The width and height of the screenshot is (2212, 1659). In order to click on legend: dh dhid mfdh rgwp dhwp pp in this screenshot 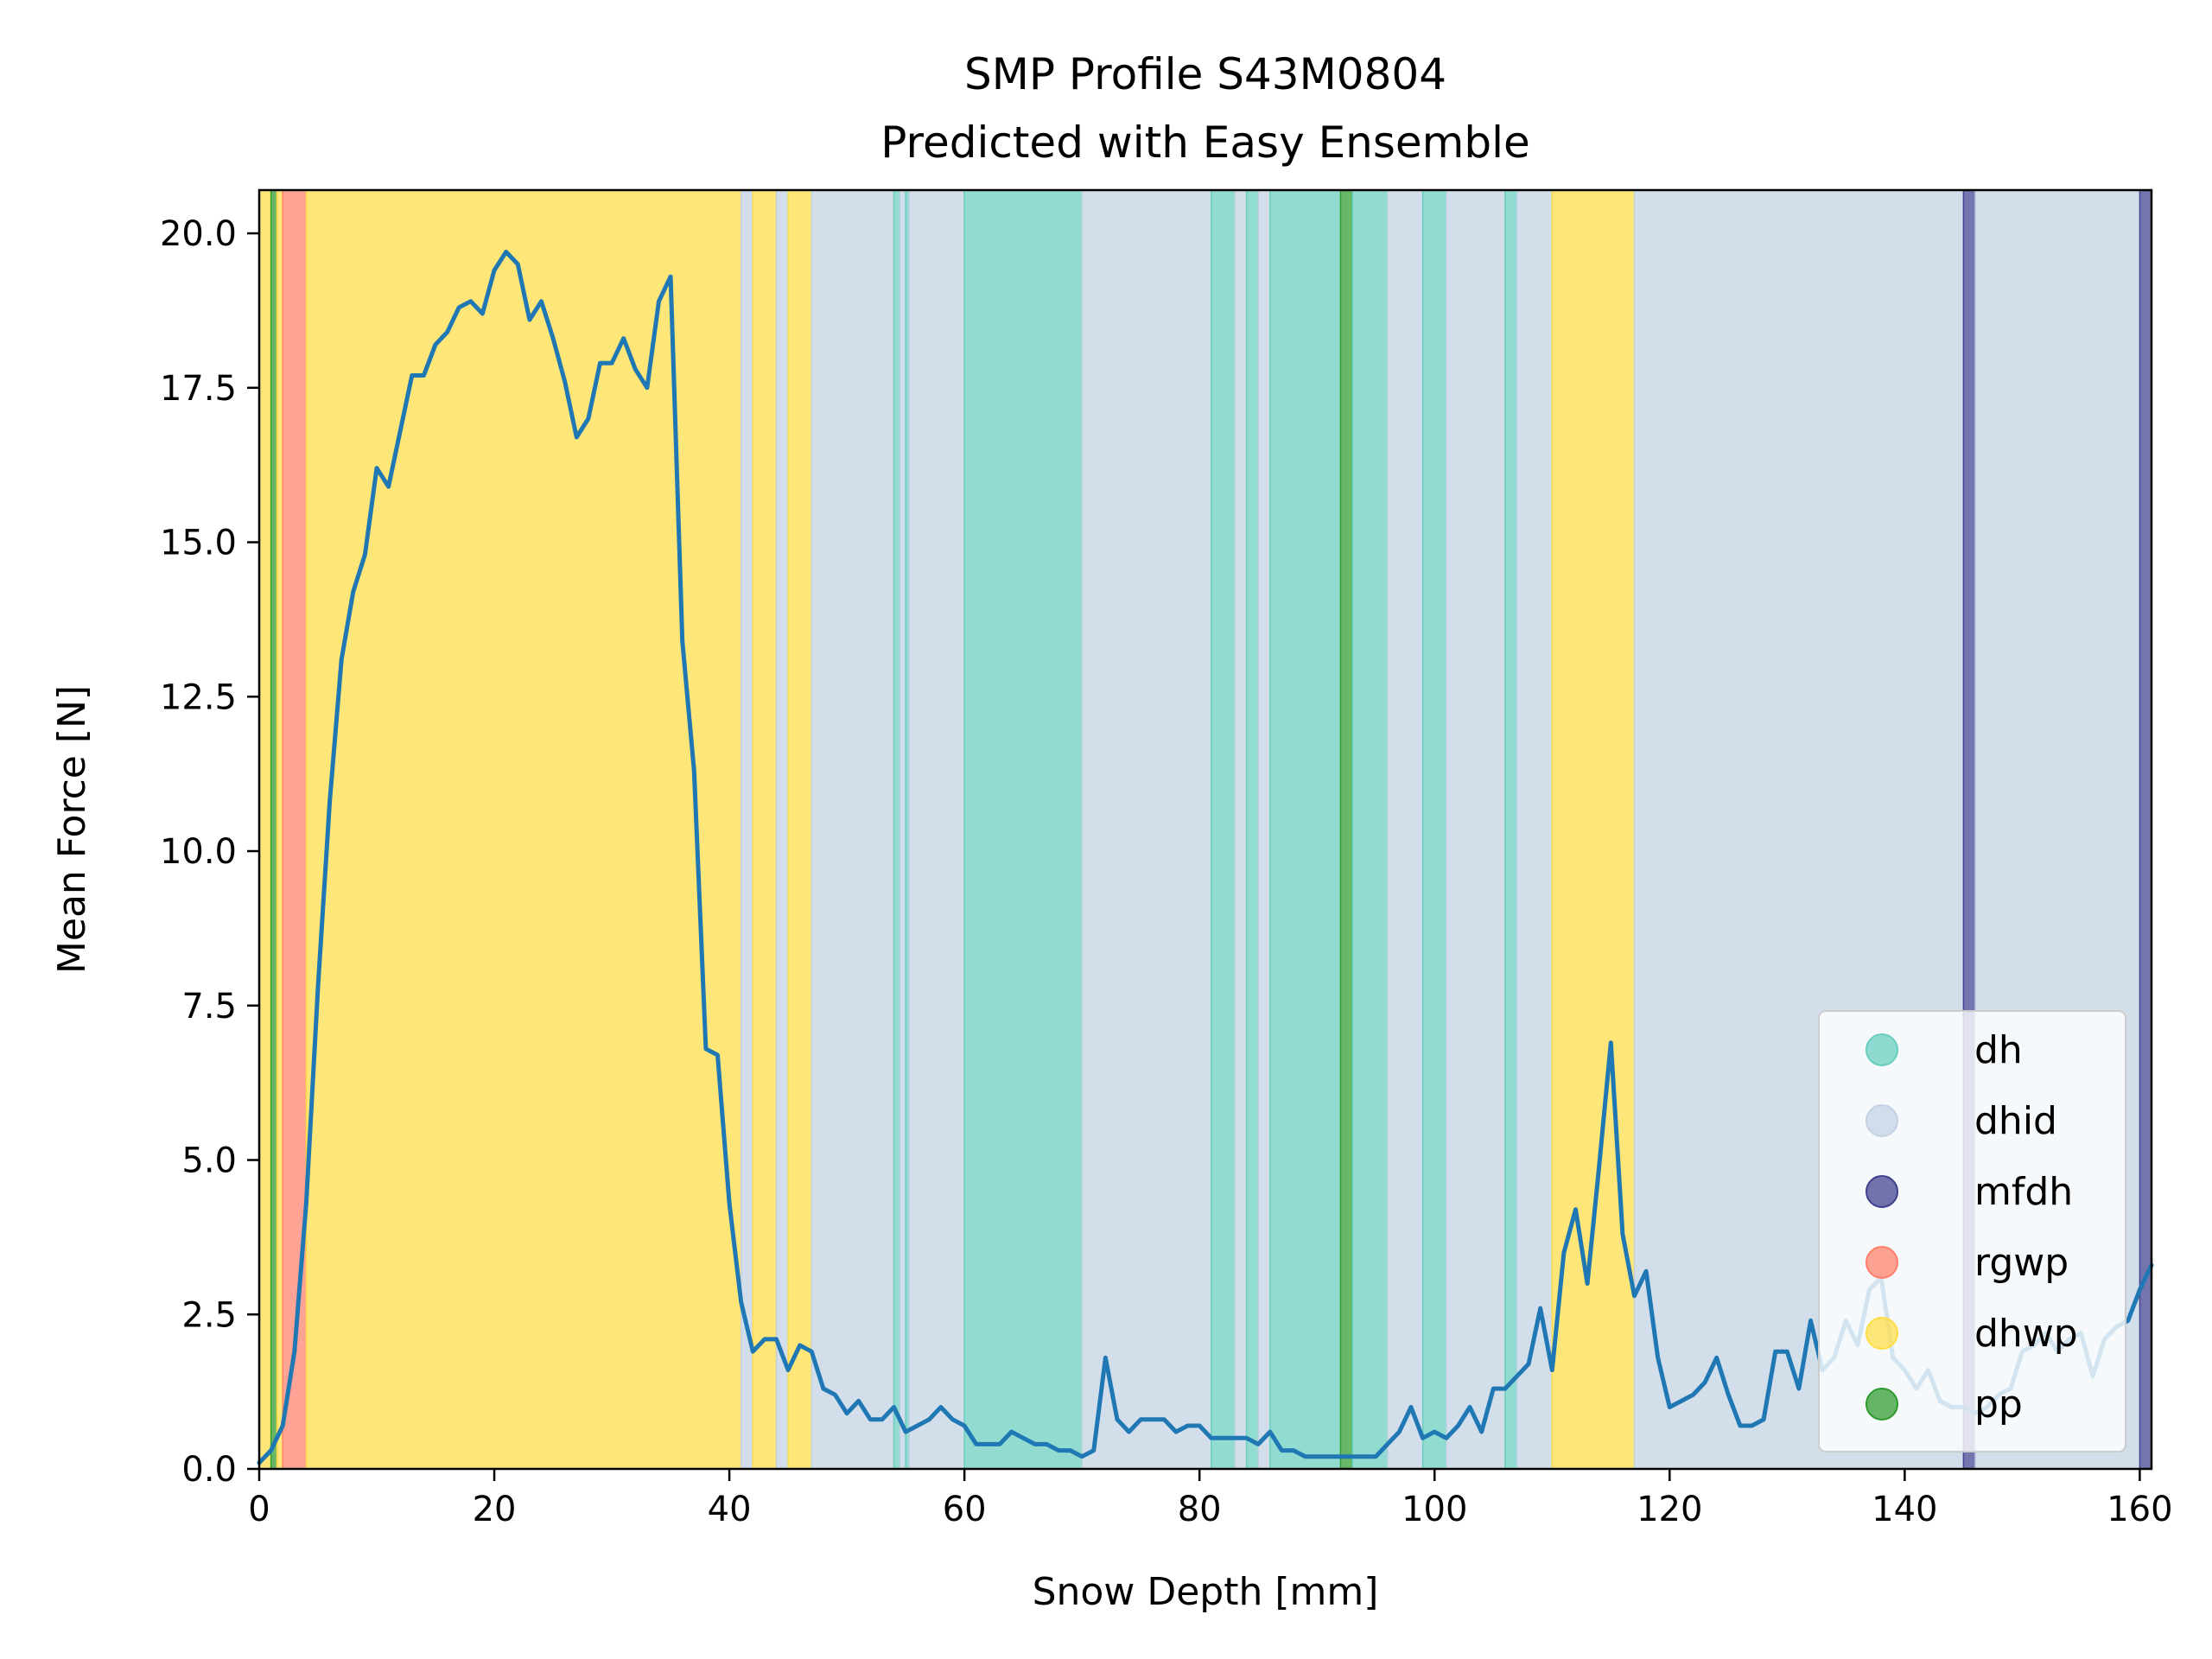, I will do `click(1972, 1231)`.